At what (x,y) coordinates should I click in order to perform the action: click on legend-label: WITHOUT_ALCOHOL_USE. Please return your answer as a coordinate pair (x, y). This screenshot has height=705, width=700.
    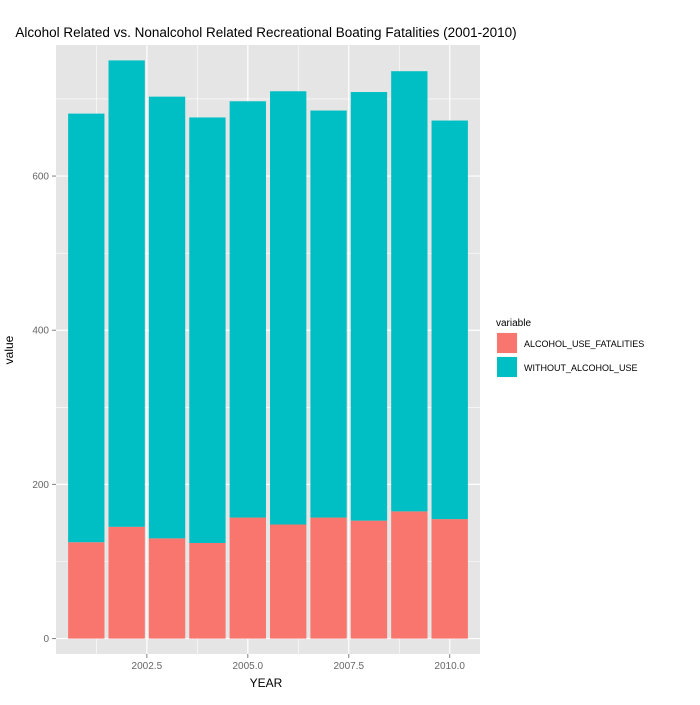
    Looking at the image, I should click on (581, 368).